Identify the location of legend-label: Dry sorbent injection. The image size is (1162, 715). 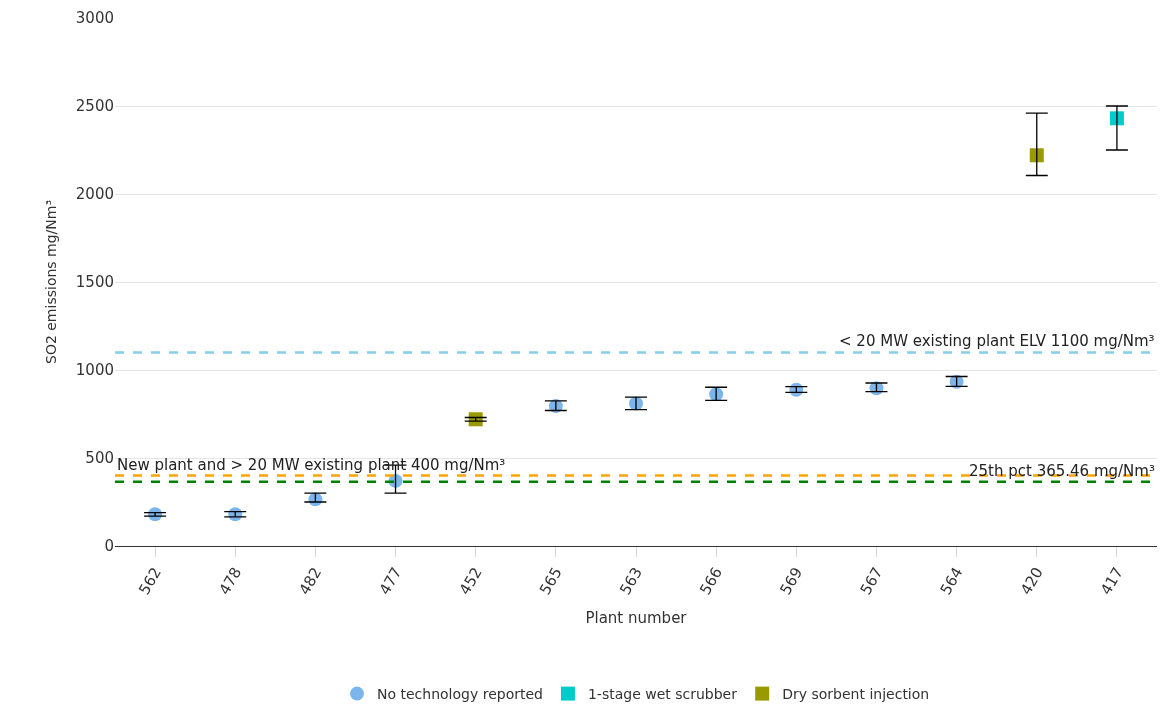
(856, 694).